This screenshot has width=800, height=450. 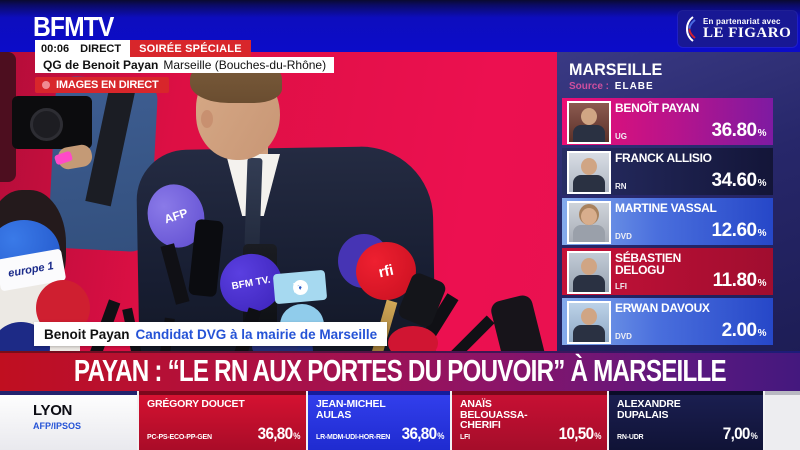 I want to click on candidate-score: 2.00%, so click(x=744, y=330).